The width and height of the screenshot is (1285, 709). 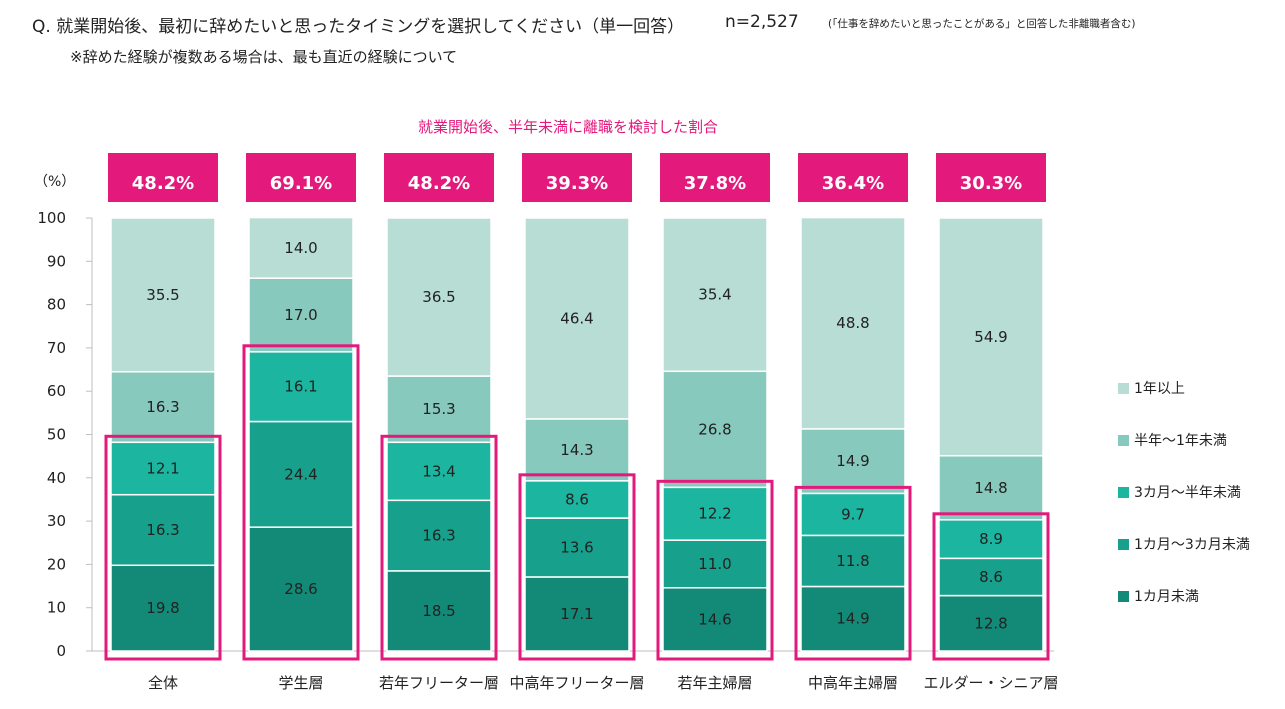 I want to click on data-label: 26.8, so click(x=714, y=429).